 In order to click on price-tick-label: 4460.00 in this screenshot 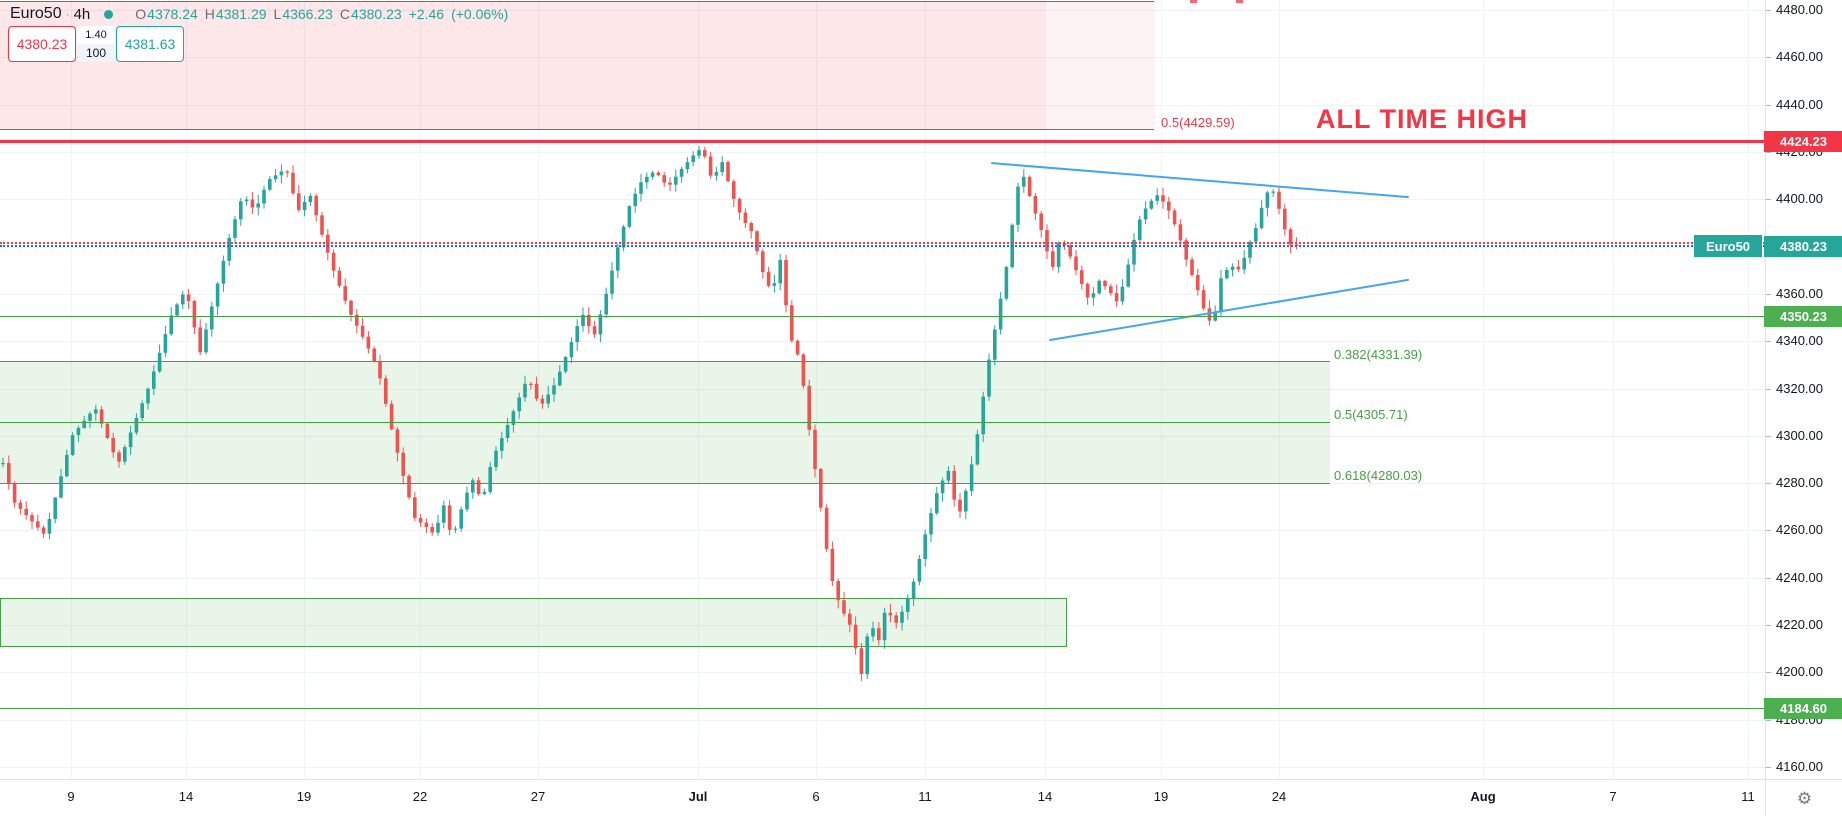, I will do `click(1799, 57)`.